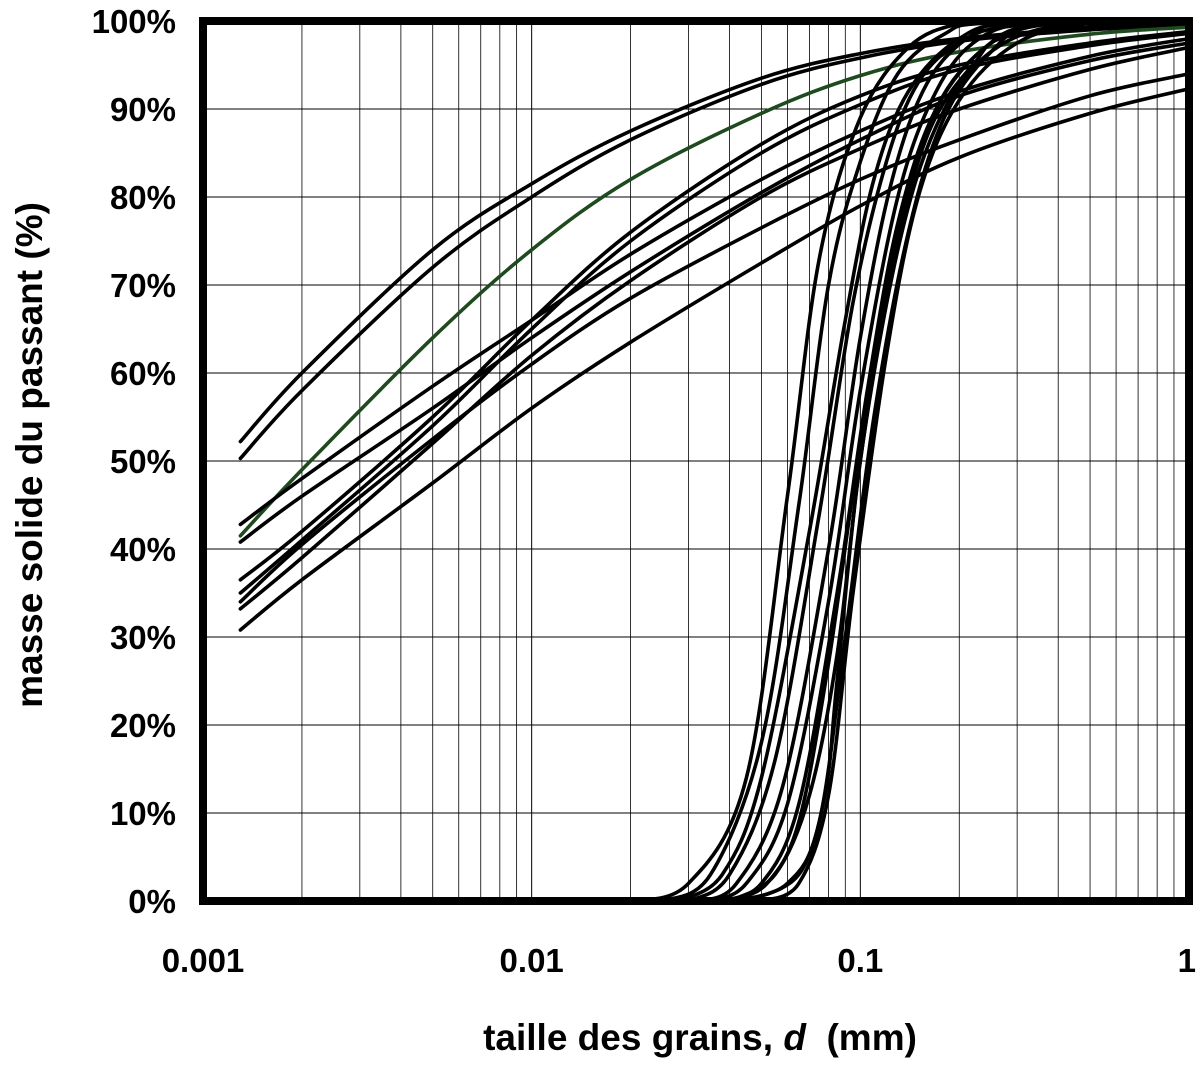 Image resolution: width=1200 pixels, height=1068 pixels. Describe the element at coordinates (143, 461) in the screenshot. I see `y-tick-label: 50%` at that location.